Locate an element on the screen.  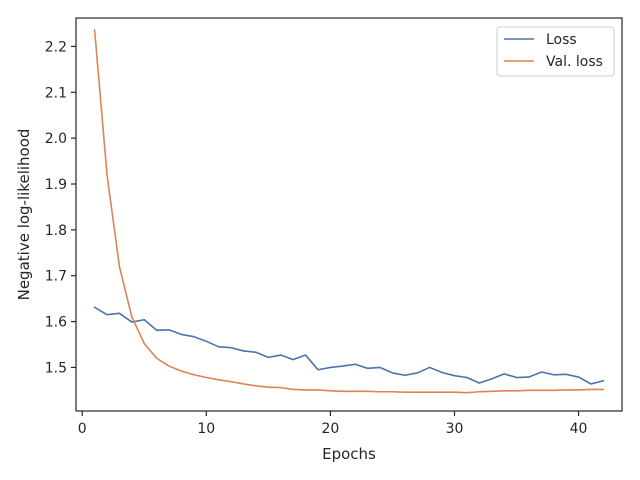
x-tick-label: 40 is located at coordinates (579, 429).